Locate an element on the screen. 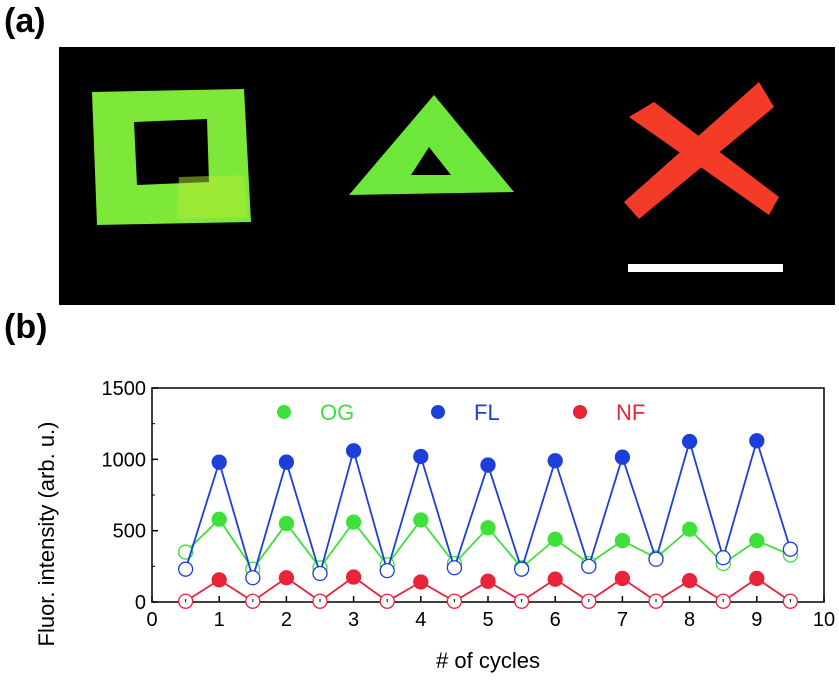 This screenshot has width=839, height=684. x-tick-label: 3 is located at coordinates (353, 620).